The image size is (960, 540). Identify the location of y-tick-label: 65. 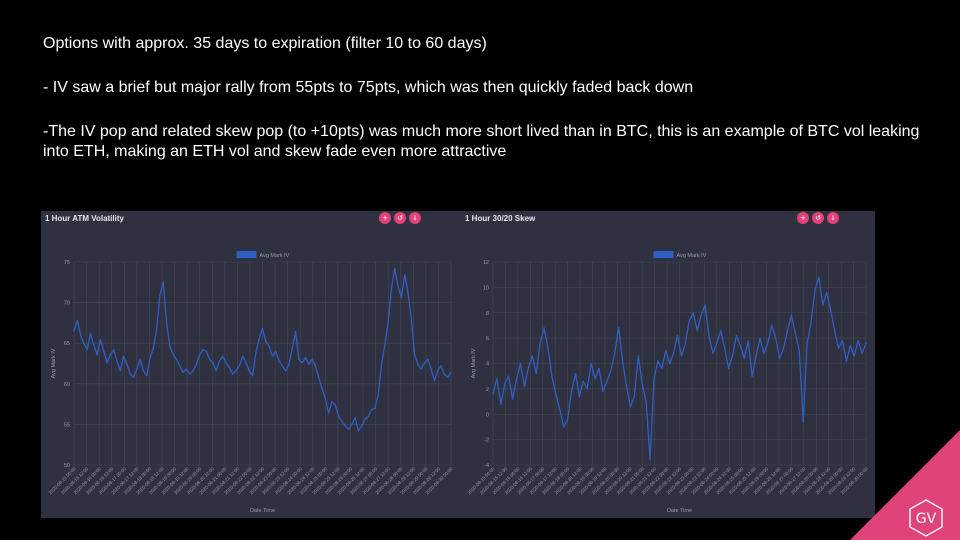
(67, 344).